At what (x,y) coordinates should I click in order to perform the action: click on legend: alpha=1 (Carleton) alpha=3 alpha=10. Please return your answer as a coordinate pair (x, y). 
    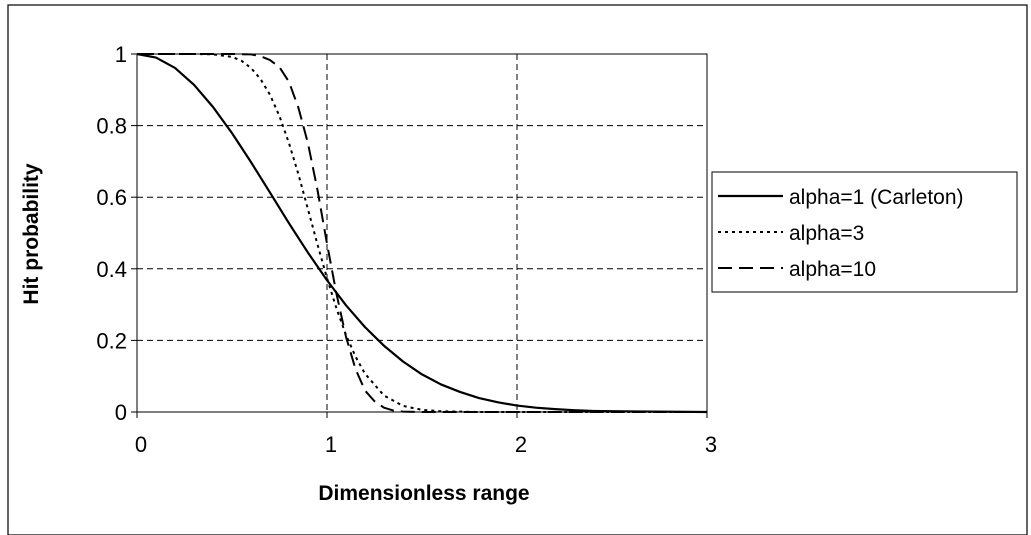
    Looking at the image, I should click on (864, 232).